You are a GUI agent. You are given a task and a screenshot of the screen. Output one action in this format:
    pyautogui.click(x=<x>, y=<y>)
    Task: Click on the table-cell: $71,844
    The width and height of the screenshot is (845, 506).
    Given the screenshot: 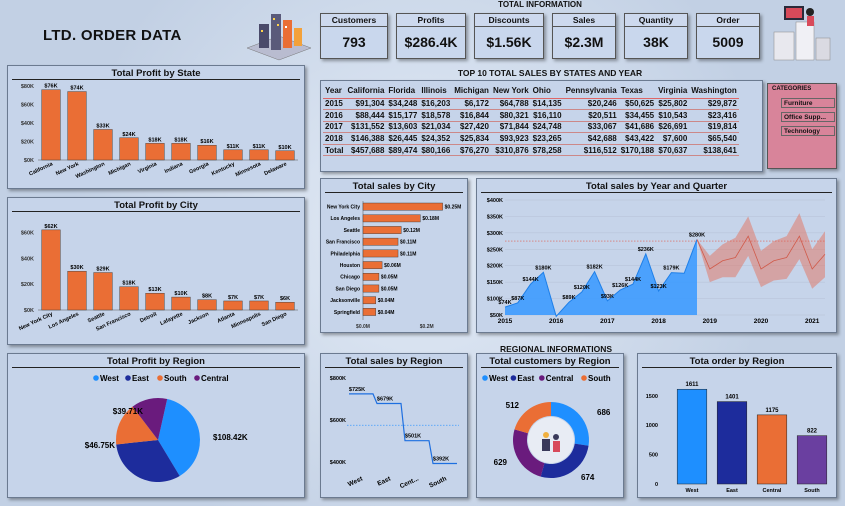 What is the action you would take?
    pyautogui.click(x=510, y=127)
    